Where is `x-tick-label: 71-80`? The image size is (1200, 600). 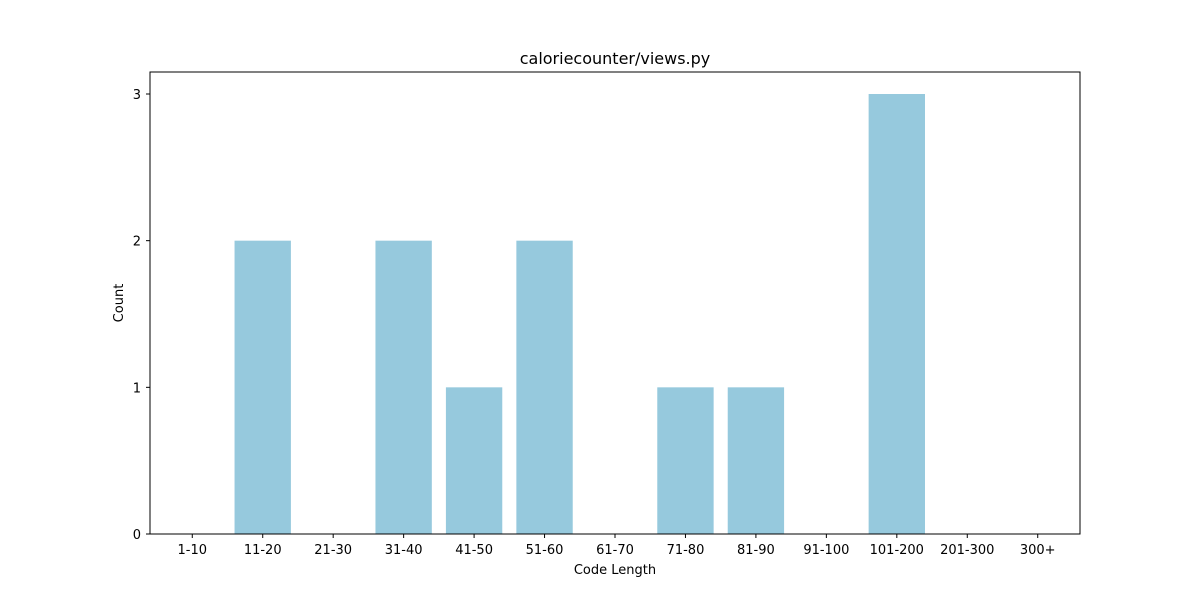
x-tick-label: 71-80 is located at coordinates (686, 550).